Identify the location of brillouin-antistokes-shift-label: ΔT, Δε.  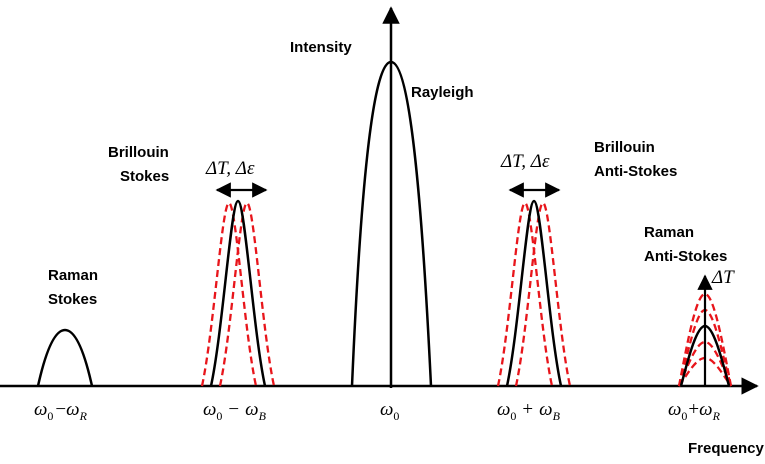
(525, 161).